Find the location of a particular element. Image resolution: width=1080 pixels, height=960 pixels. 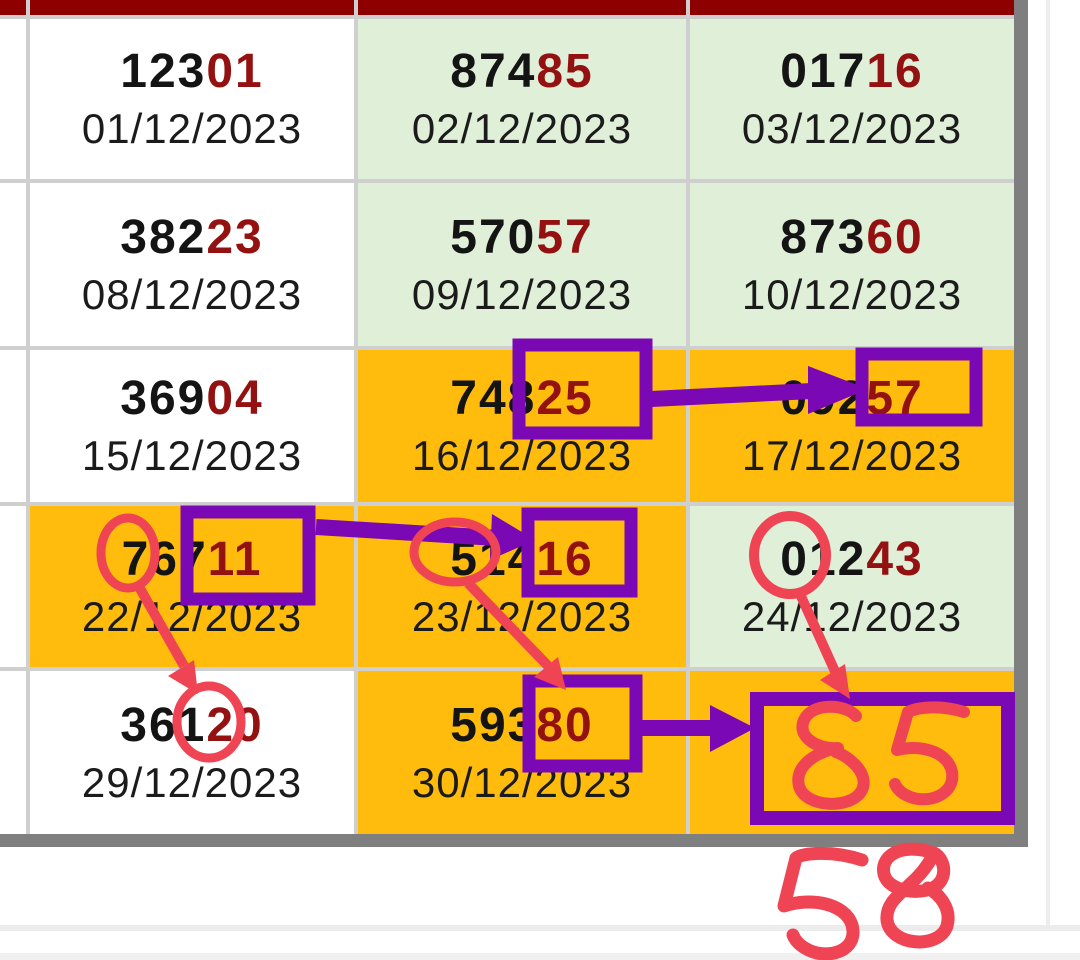

page-right-divider is located at coordinates (1048, 462).